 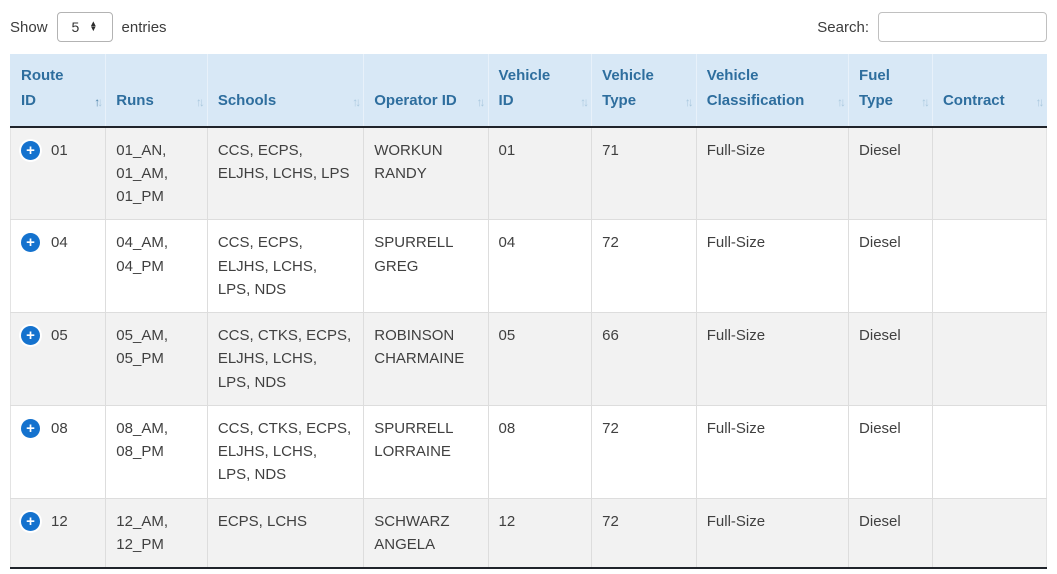 What do you see at coordinates (539, 359) in the screenshot?
I see `cell-vehicle-id: 05` at bounding box center [539, 359].